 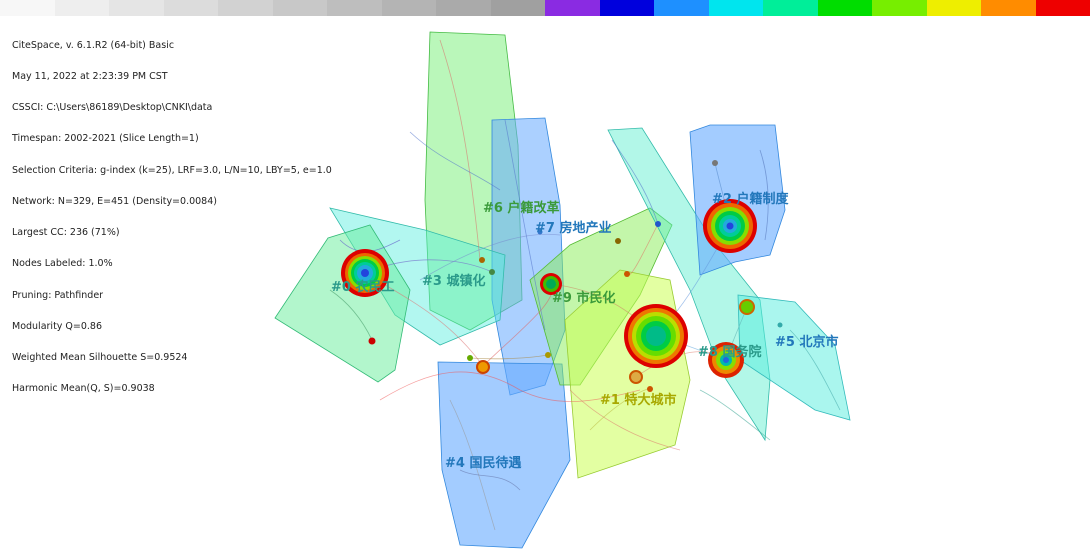 I want to click on cluster-label-4: #4 国民待遇, so click(x=483, y=463).